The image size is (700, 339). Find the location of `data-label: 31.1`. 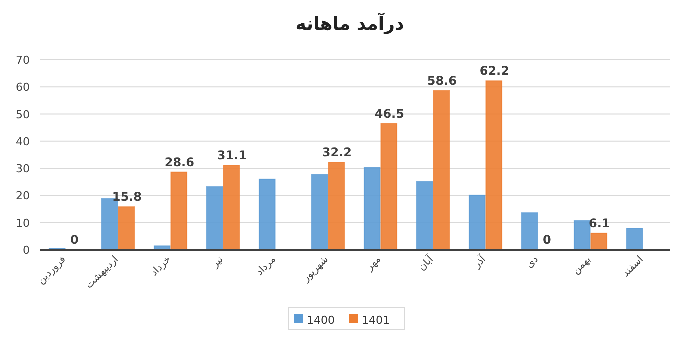

data-label: 31.1 is located at coordinates (232, 155).